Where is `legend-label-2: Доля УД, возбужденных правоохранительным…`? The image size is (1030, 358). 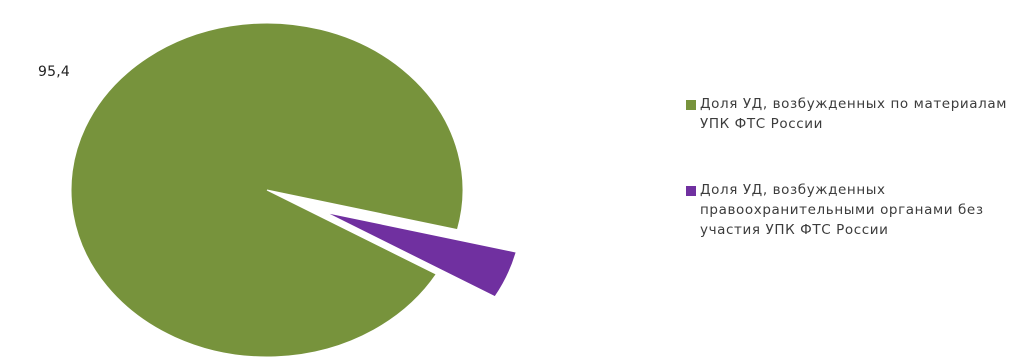 legend-label-2: Доля УД, возбужденных правоохранительным… is located at coordinates (842, 210).